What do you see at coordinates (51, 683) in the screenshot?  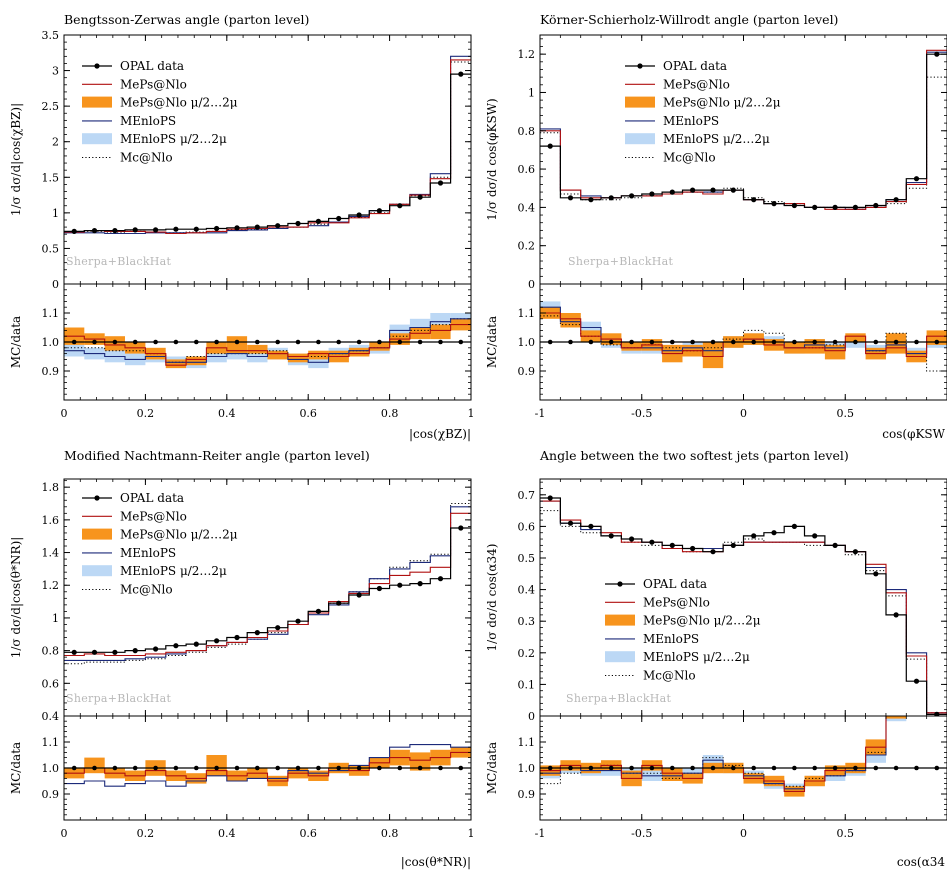 I see `y-tick-label: 0.6` at bounding box center [51, 683].